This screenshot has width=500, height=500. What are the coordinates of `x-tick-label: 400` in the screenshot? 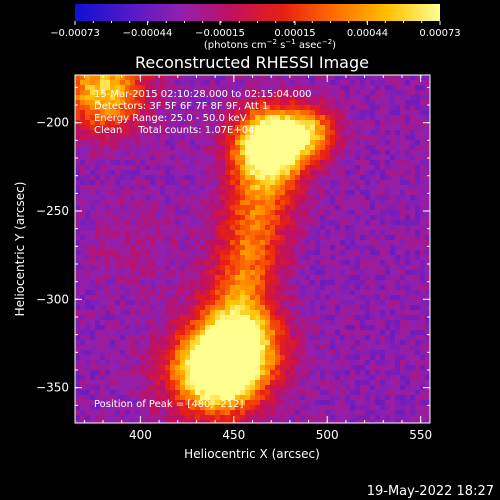 It's located at (140, 435).